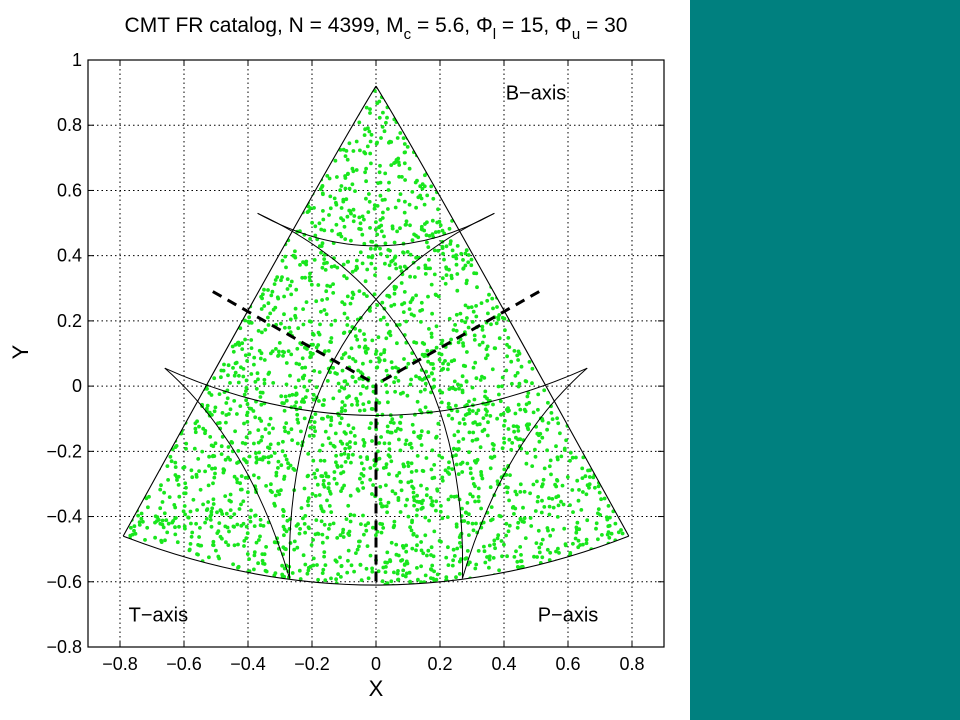  Describe the element at coordinates (69, 125) in the screenshot. I see `y-tick-label: 0.8` at that location.